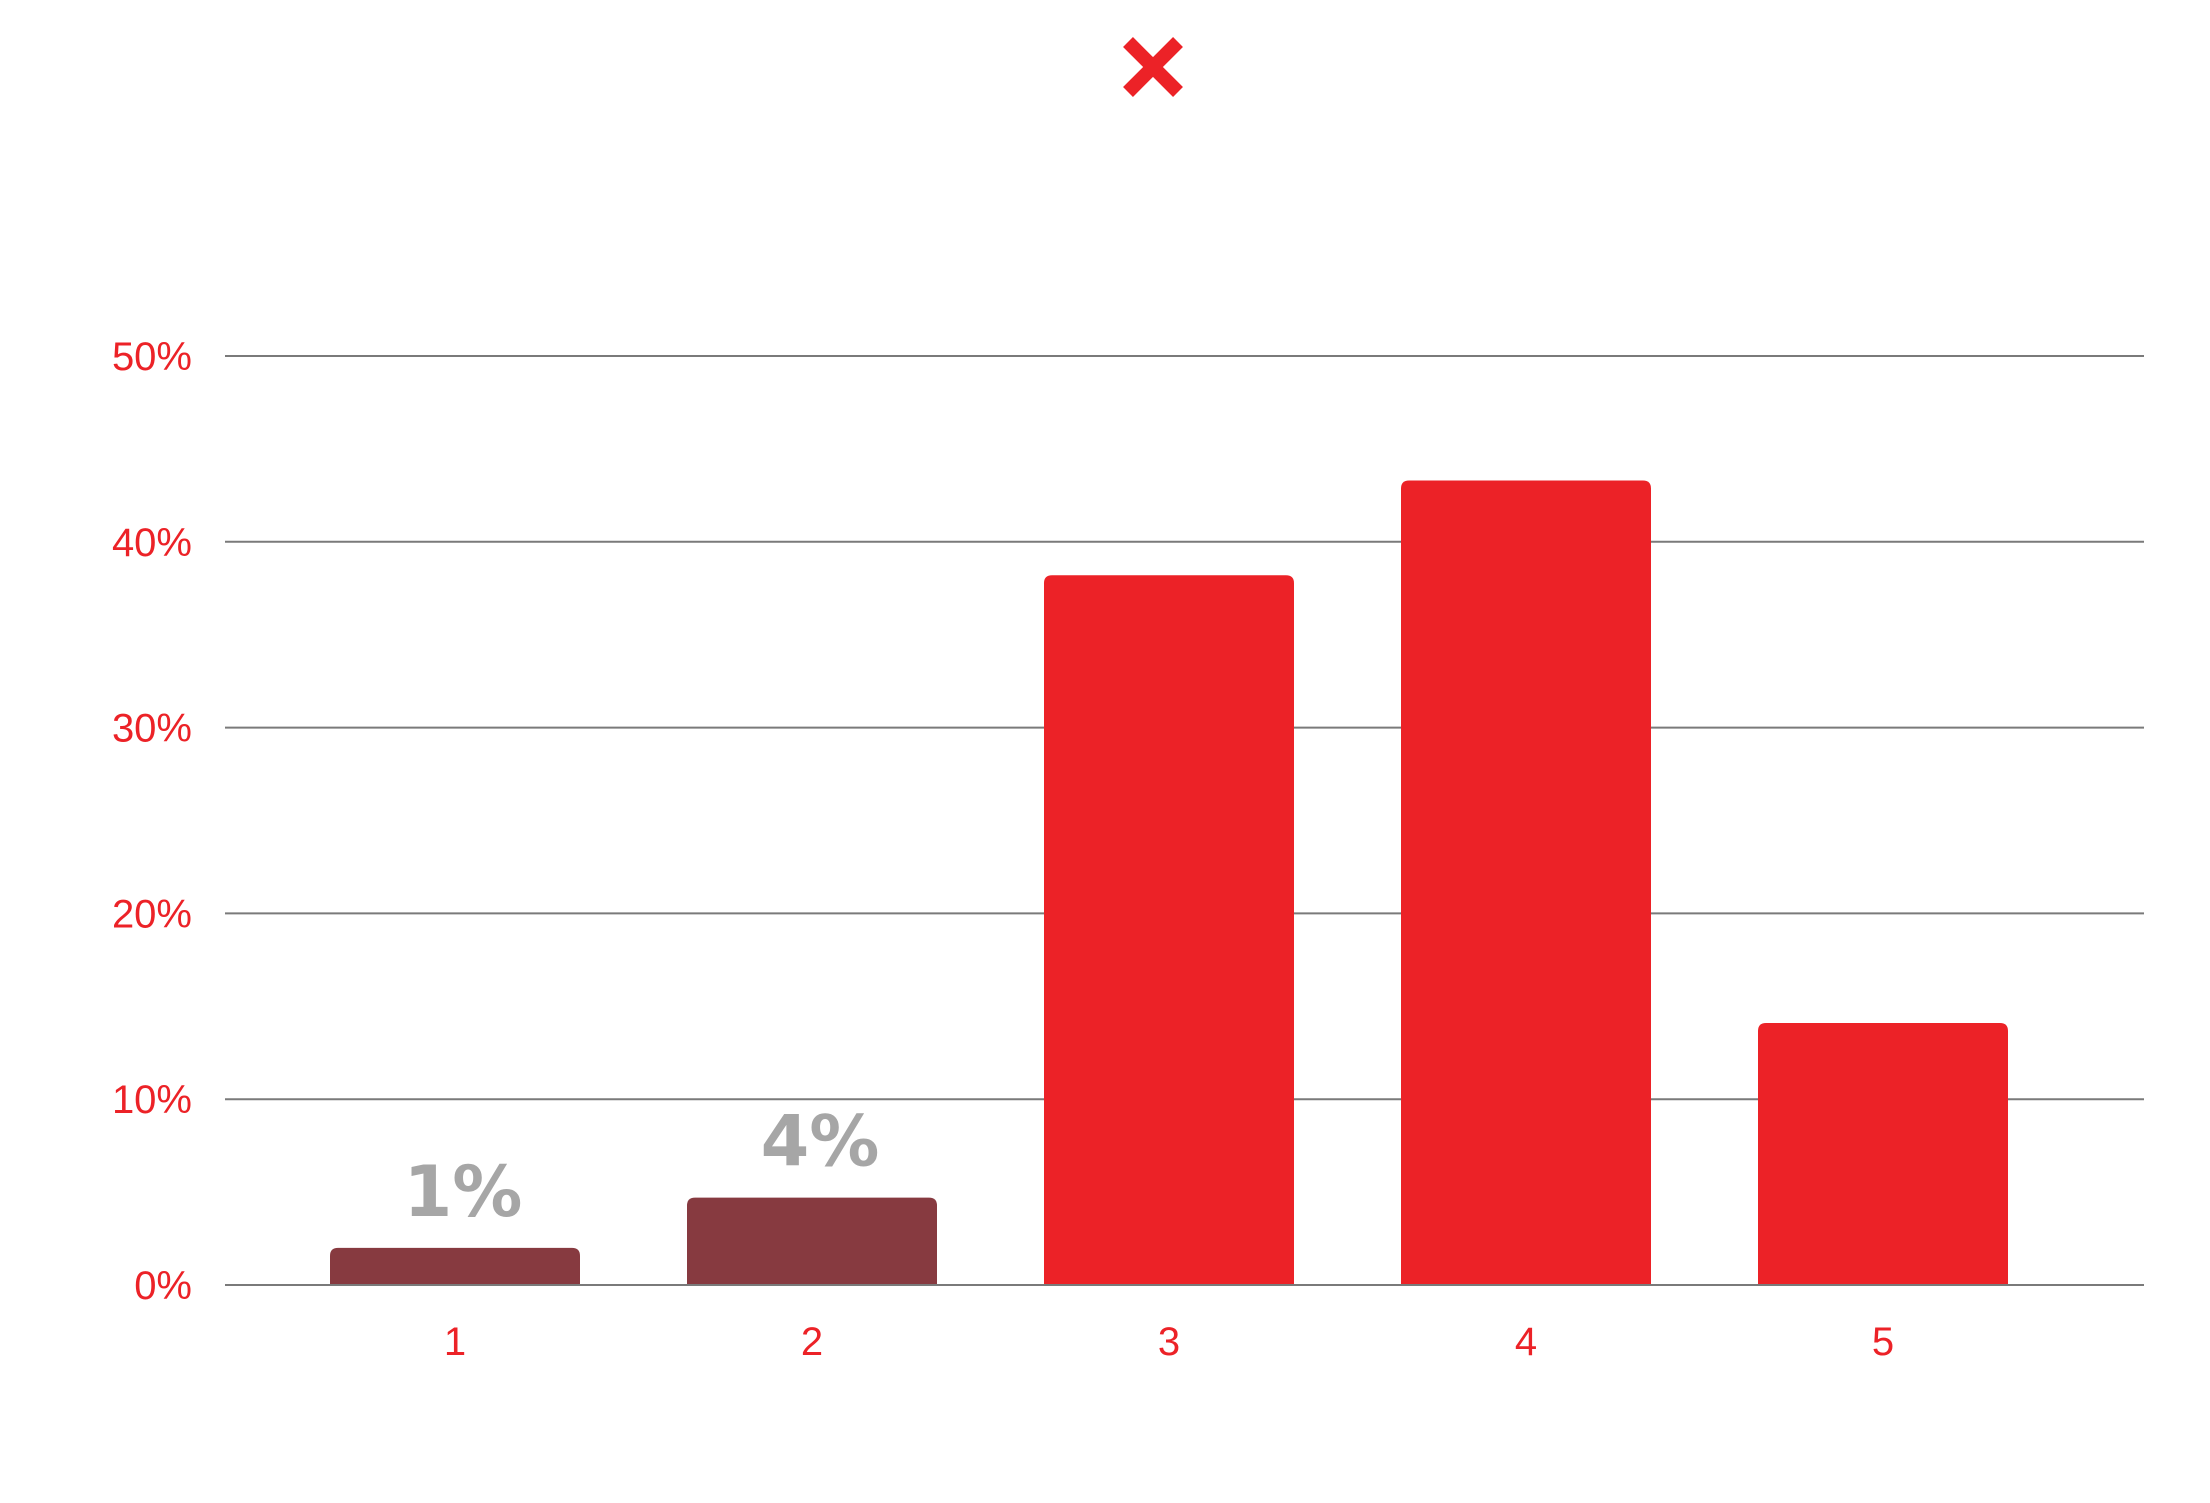  Describe the element at coordinates (152, 543) in the screenshot. I see `y-tick-label: 40%` at that location.